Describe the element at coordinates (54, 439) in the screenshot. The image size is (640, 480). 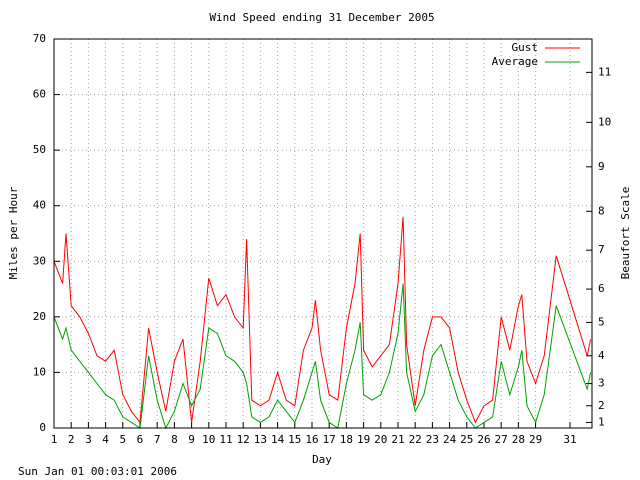
I see `x-tick-label: 1` at that location.